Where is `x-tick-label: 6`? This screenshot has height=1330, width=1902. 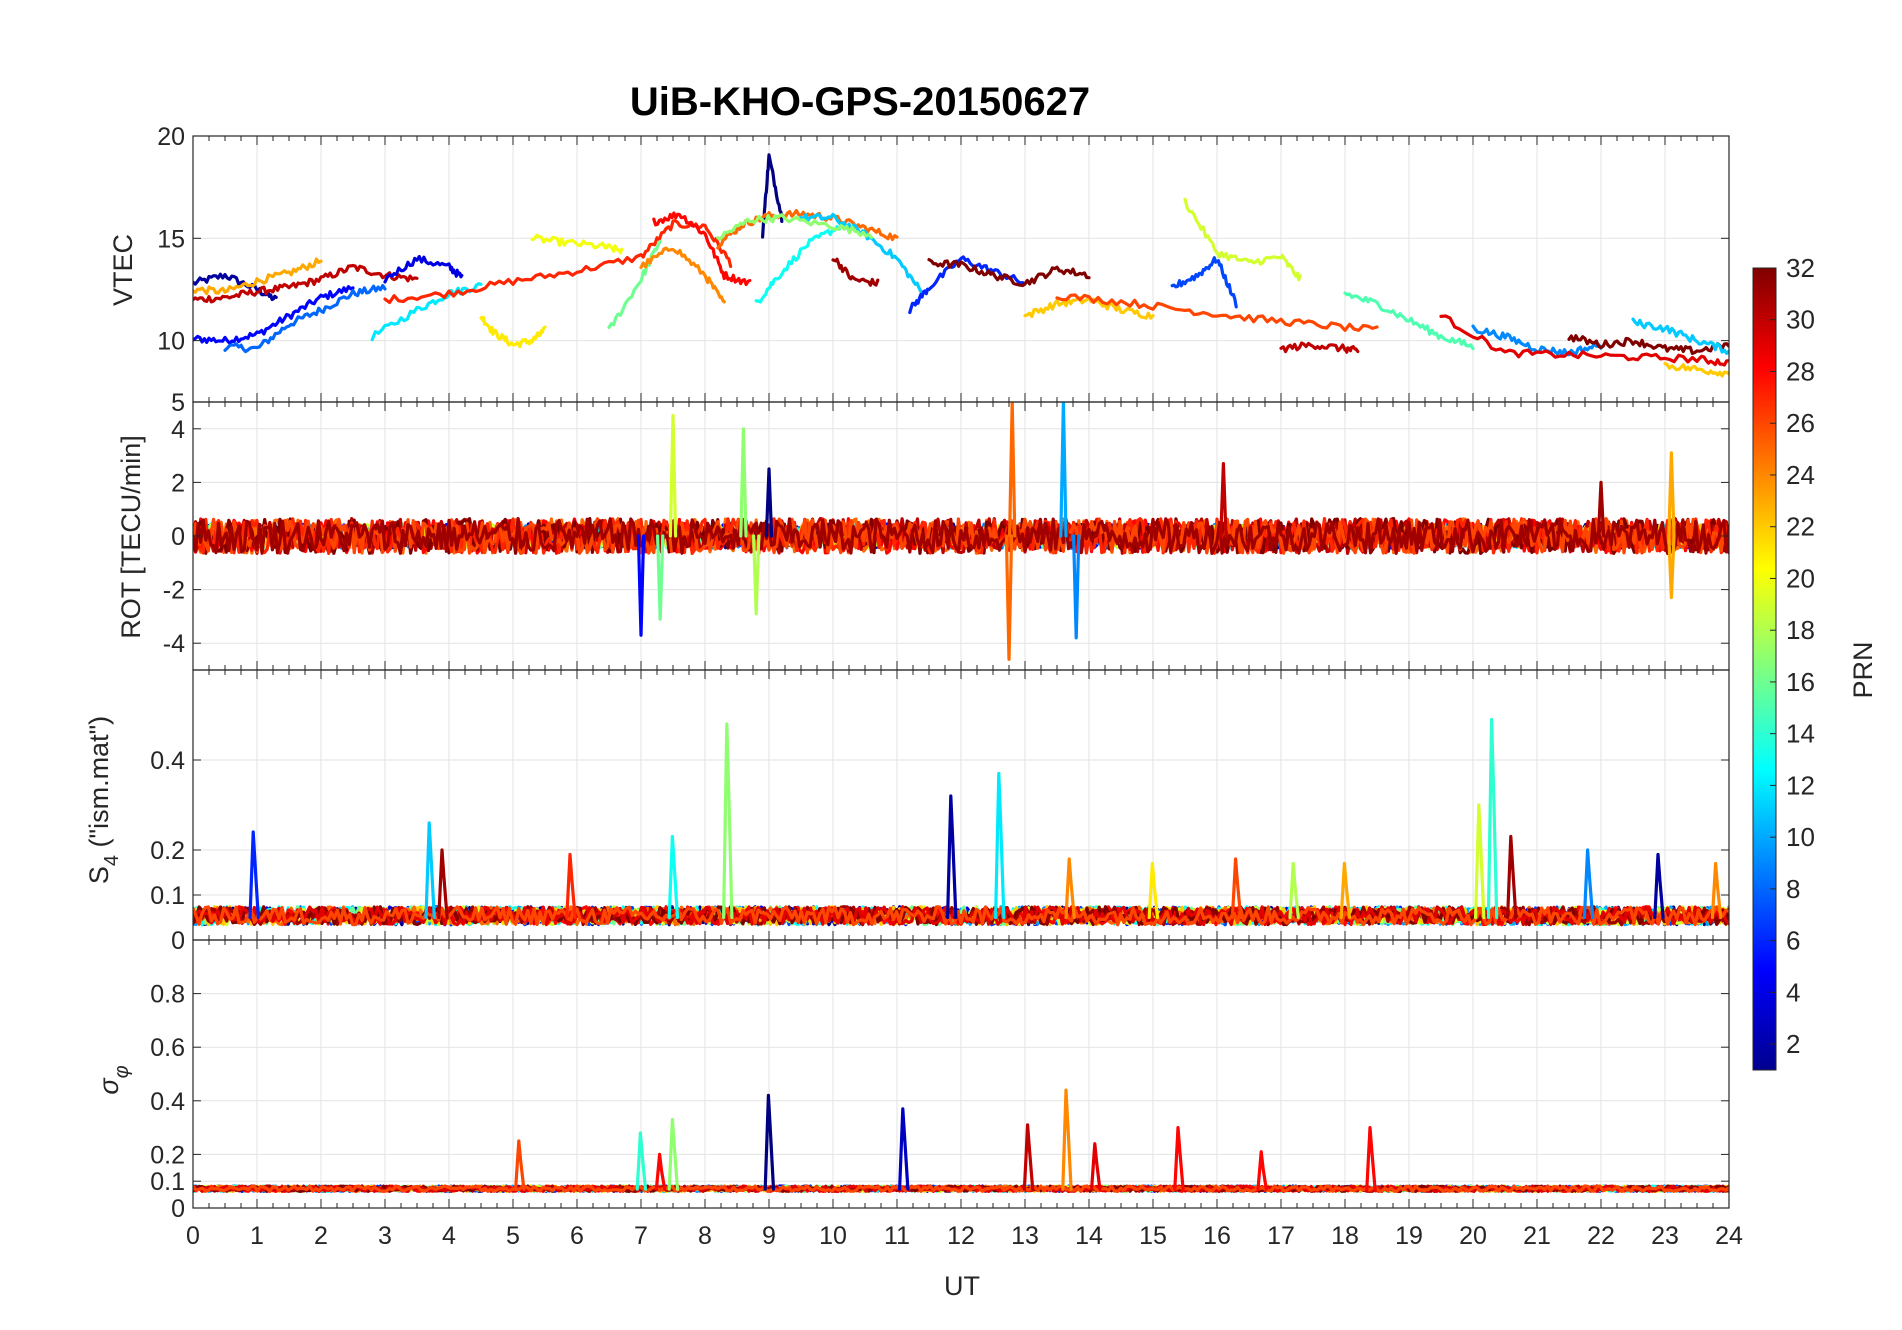
x-tick-label: 6 is located at coordinates (577, 1236).